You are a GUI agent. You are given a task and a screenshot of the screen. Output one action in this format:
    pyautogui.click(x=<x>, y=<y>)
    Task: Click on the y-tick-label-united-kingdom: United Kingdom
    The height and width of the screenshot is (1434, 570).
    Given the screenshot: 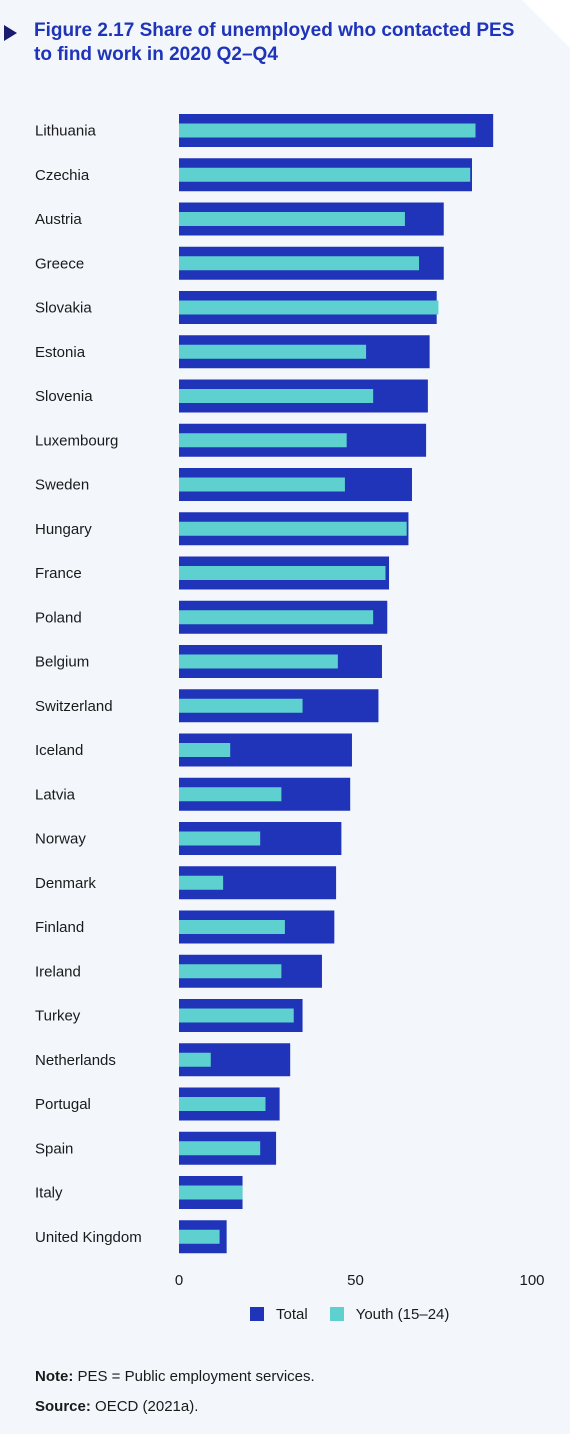 What is the action you would take?
    pyautogui.click(x=88, y=1237)
    